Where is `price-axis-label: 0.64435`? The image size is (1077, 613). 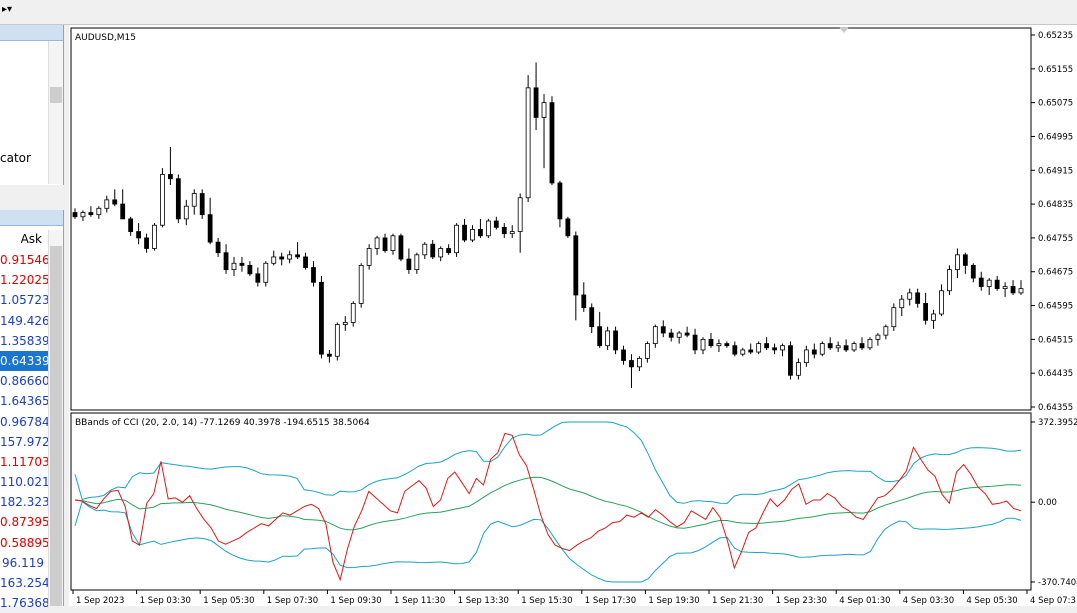 price-axis-label: 0.64435 is located at coordinates (1055, 374).